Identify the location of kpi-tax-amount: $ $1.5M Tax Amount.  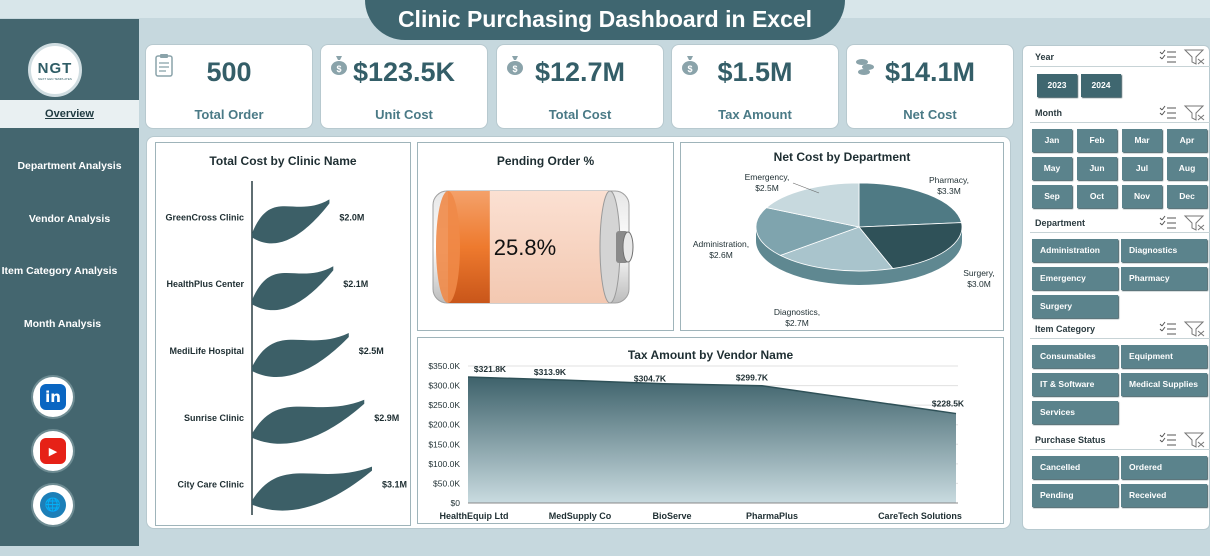
(755, 86).